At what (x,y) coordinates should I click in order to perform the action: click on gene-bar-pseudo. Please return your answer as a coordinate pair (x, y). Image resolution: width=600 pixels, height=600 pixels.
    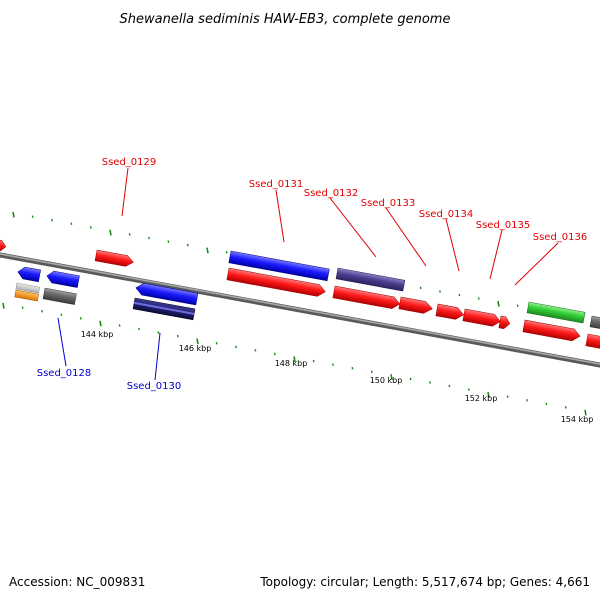
    Looking at the image, I should click on (59, 296).